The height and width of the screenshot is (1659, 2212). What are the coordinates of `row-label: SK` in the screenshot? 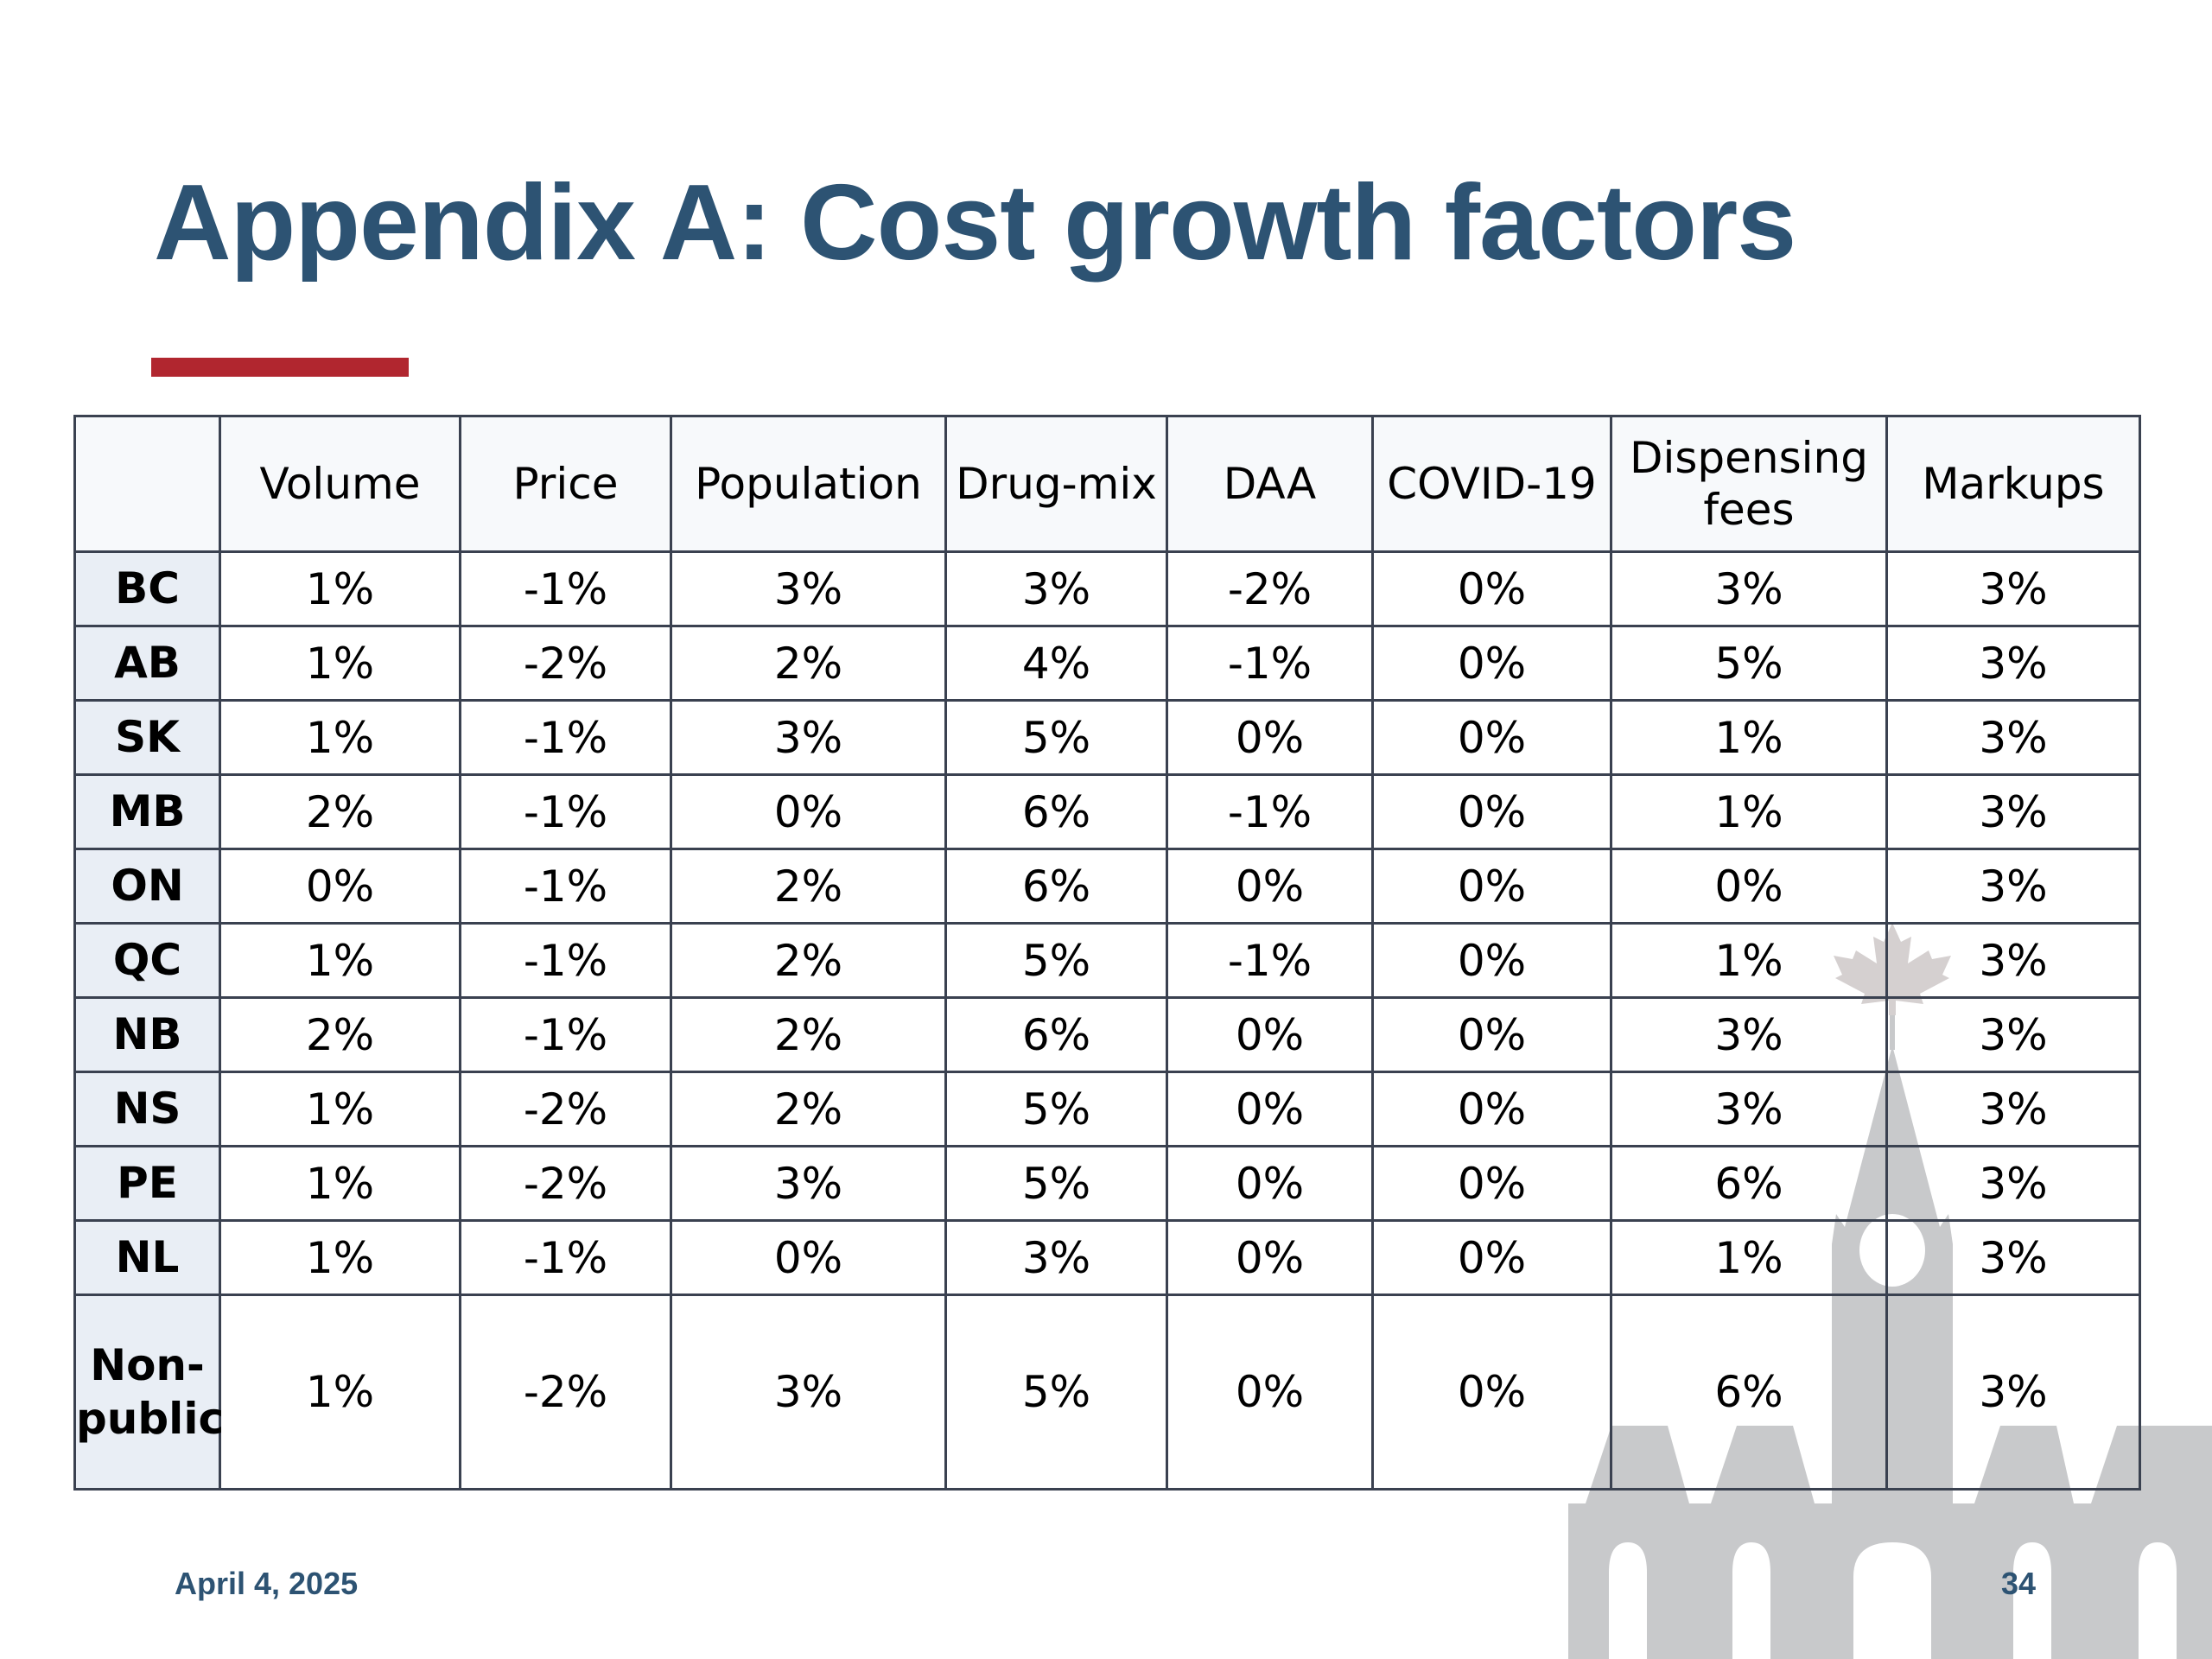 It's located at (147, 737).